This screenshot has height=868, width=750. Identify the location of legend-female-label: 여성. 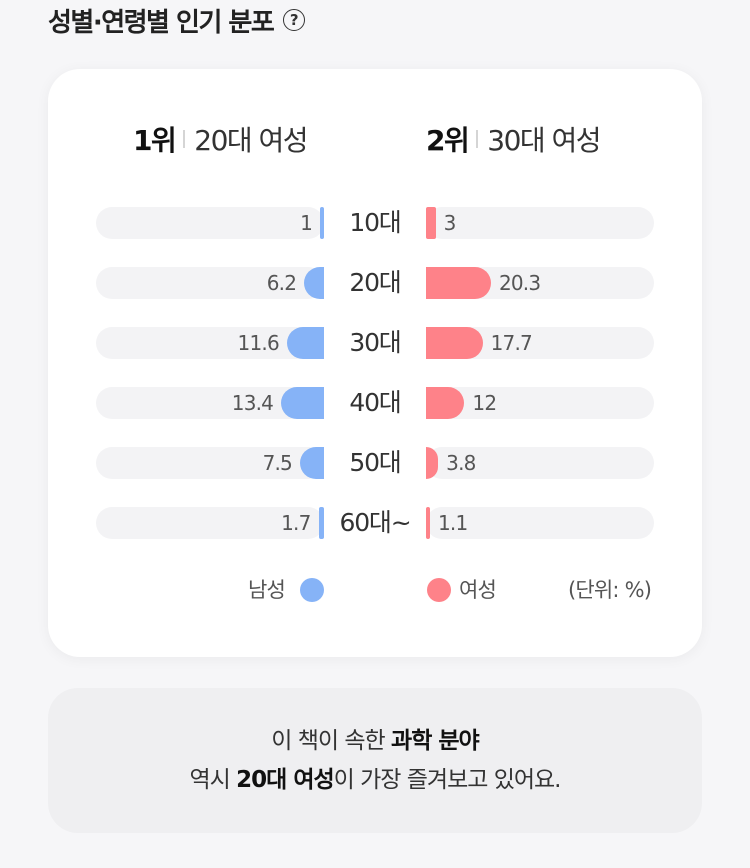
(478, 590).